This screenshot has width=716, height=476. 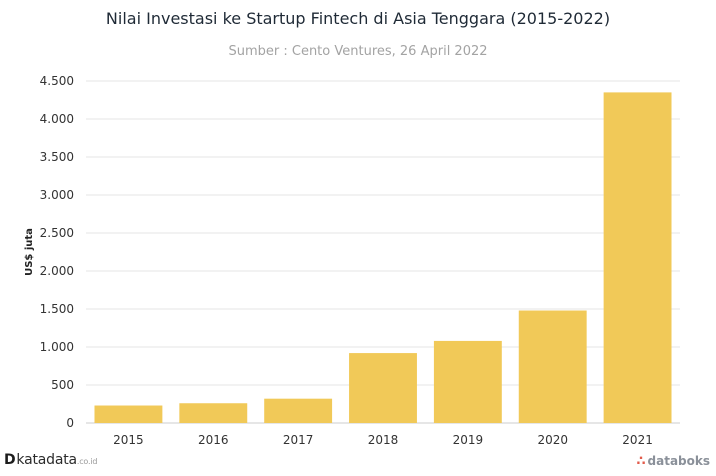 I want to click on x-tick-label: 2018, so click(x=383, y=440).